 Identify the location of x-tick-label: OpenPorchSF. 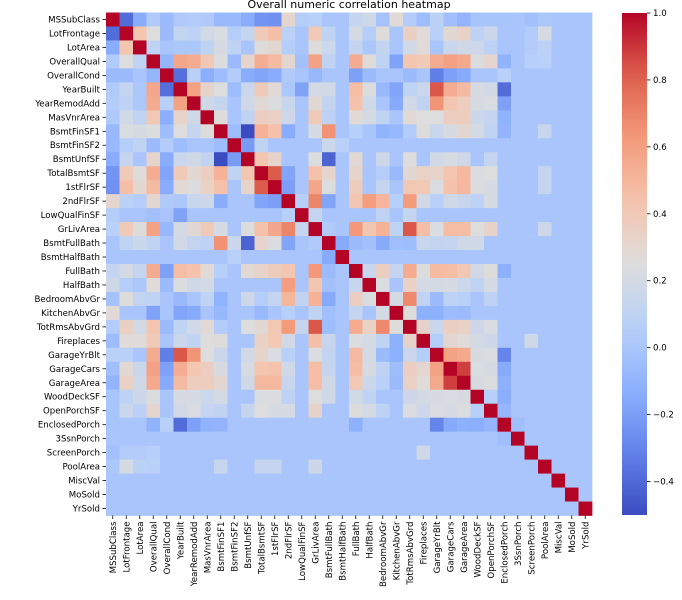
(492, 549).